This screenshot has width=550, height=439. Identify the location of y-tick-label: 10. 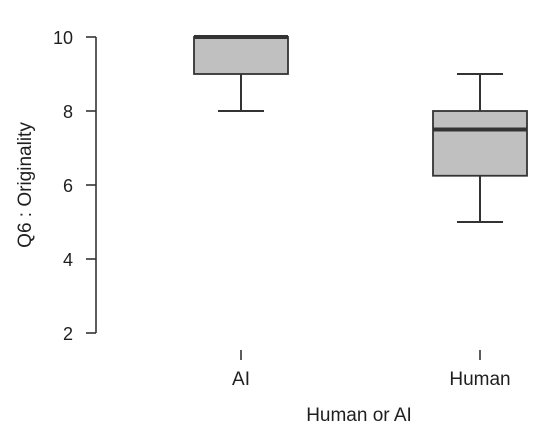
(63, 38).